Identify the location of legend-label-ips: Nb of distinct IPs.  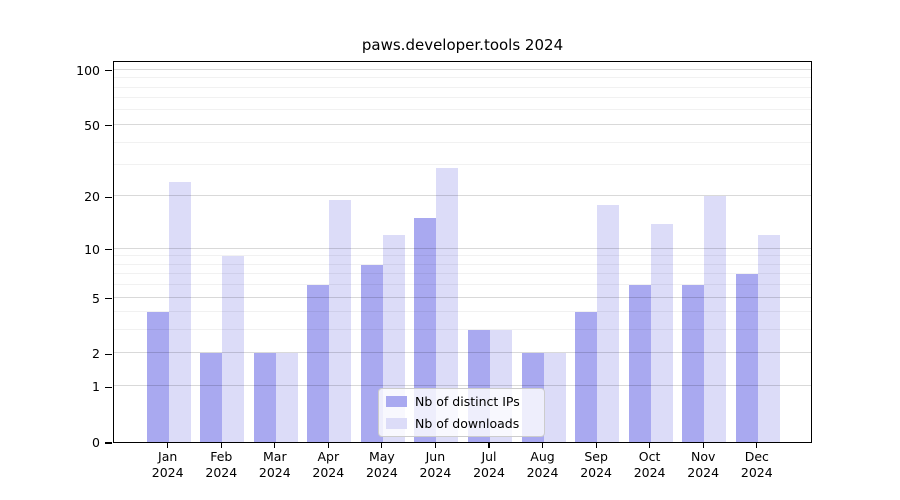
(467, 402).